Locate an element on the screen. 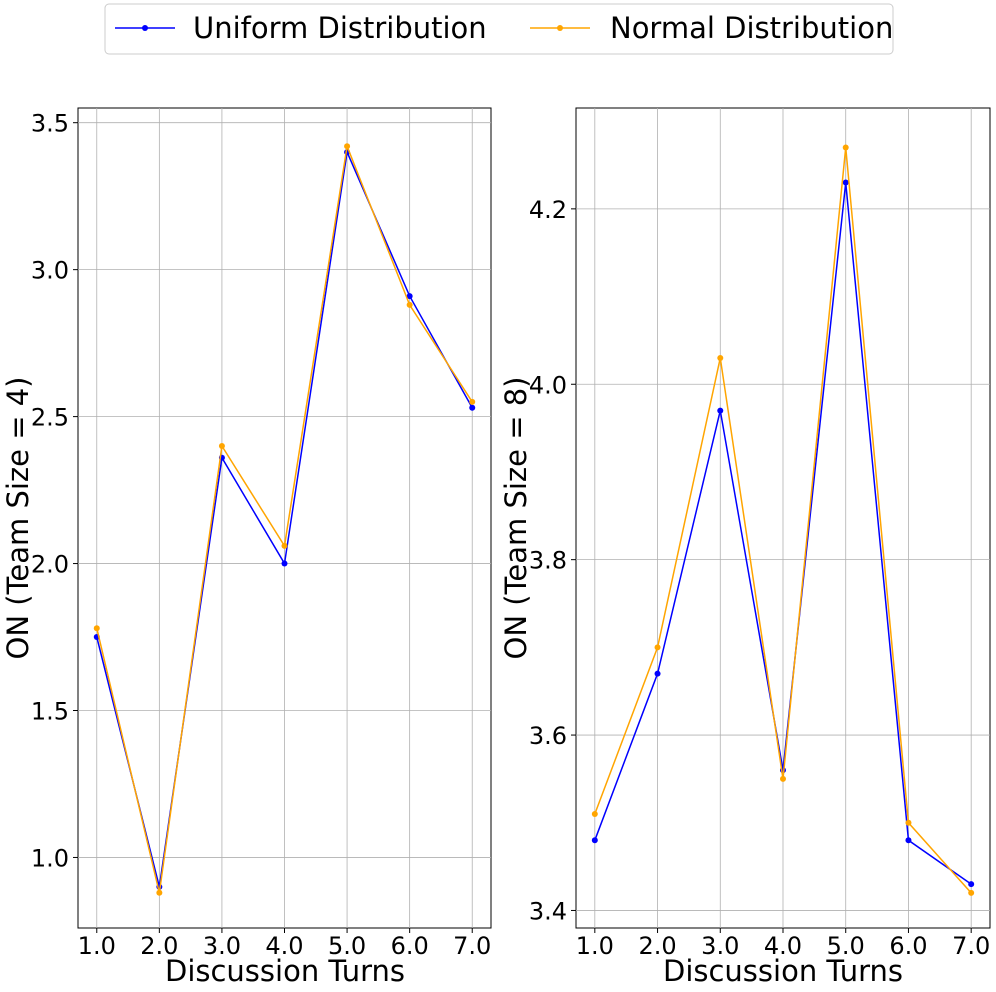  legend: Uniform Distribution Normal Distribution is located at coordinates (499, 29).